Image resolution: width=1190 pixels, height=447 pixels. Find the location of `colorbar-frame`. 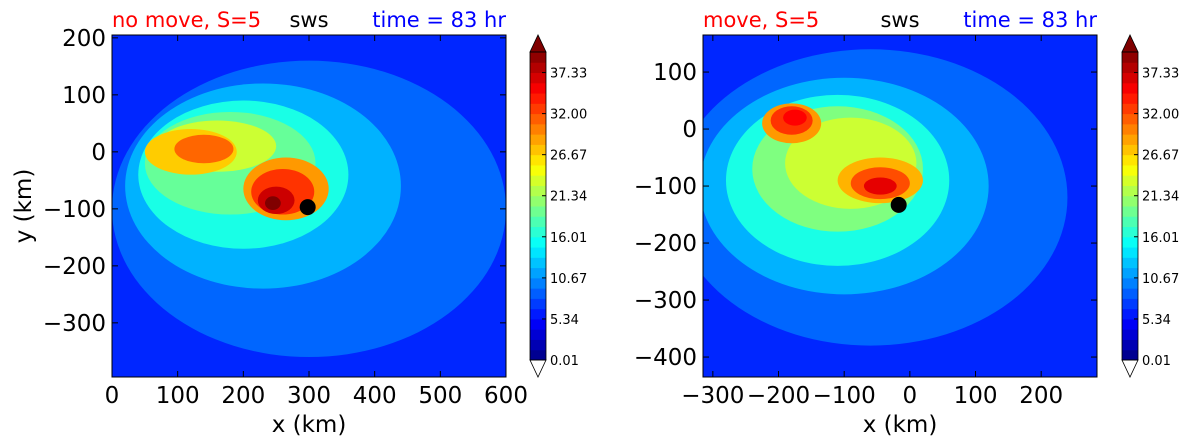

colorbar-frame is located at coordinates (1130, 206).